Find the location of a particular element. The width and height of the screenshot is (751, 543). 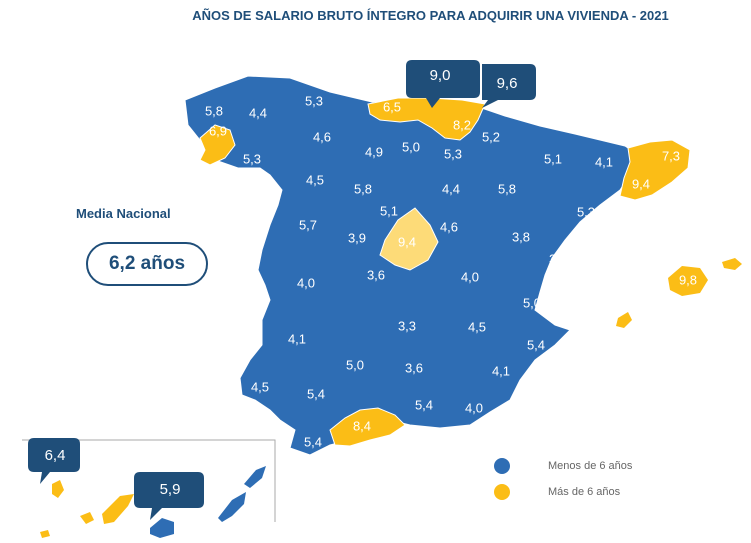

legend-dot-above is located at coordinates (502, 492).